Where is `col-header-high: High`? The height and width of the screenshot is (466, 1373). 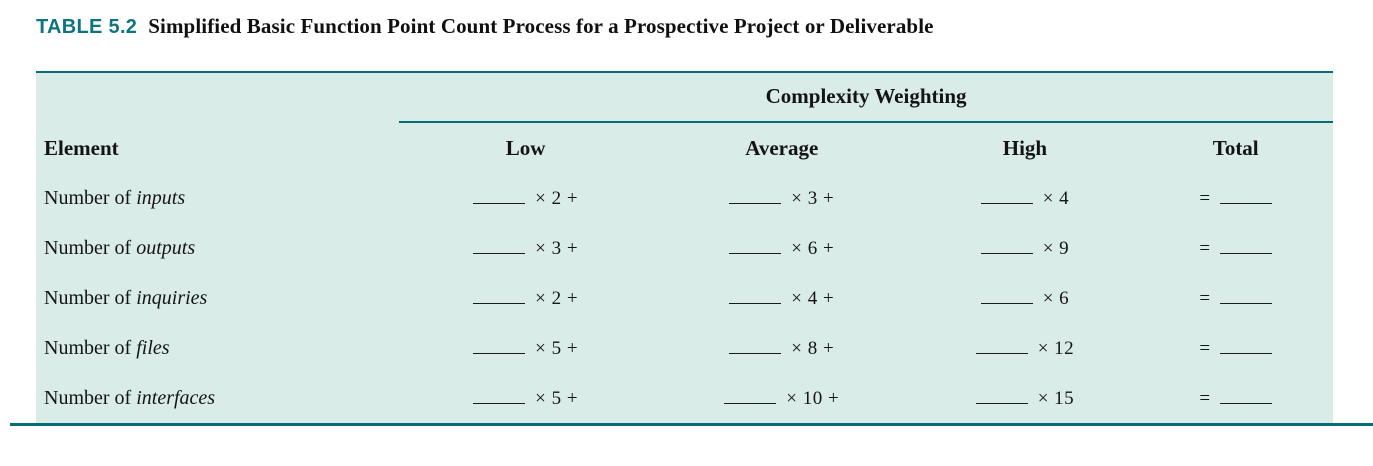 col-header-high: High is located at coordinates (1025, 147).